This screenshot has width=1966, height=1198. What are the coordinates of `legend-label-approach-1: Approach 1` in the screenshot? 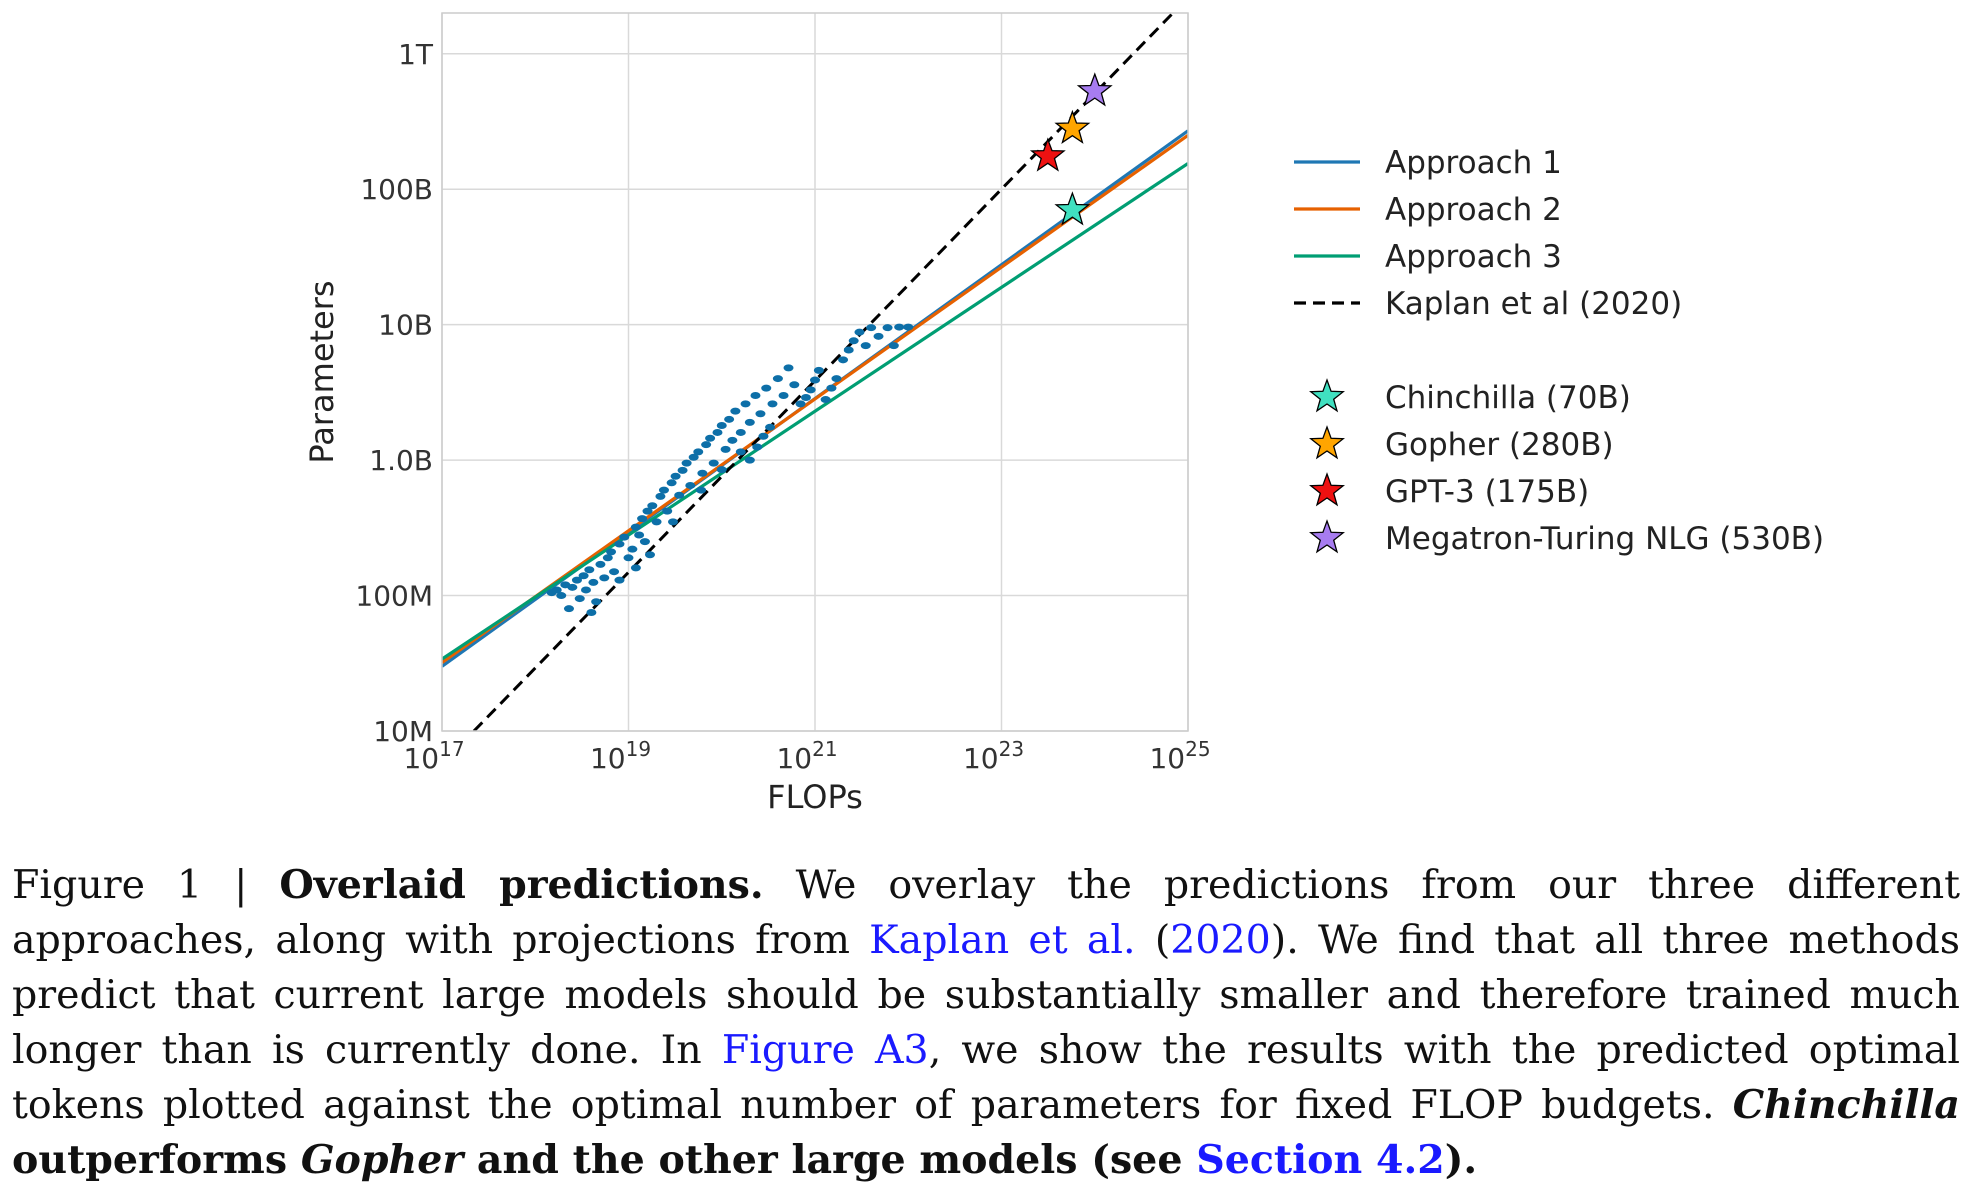 It's located at (1473, 163).